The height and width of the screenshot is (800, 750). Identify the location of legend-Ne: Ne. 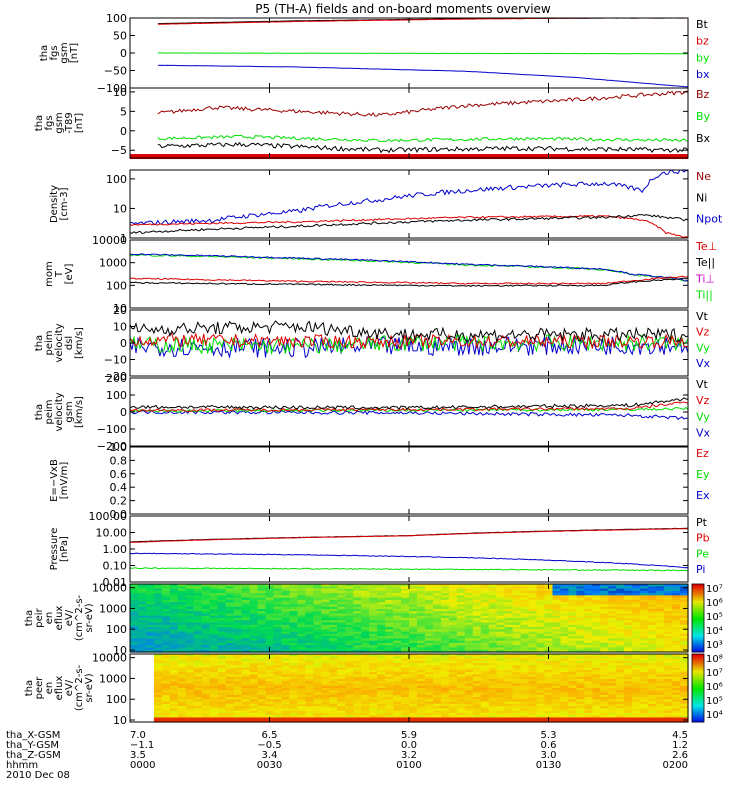
(703, 176).